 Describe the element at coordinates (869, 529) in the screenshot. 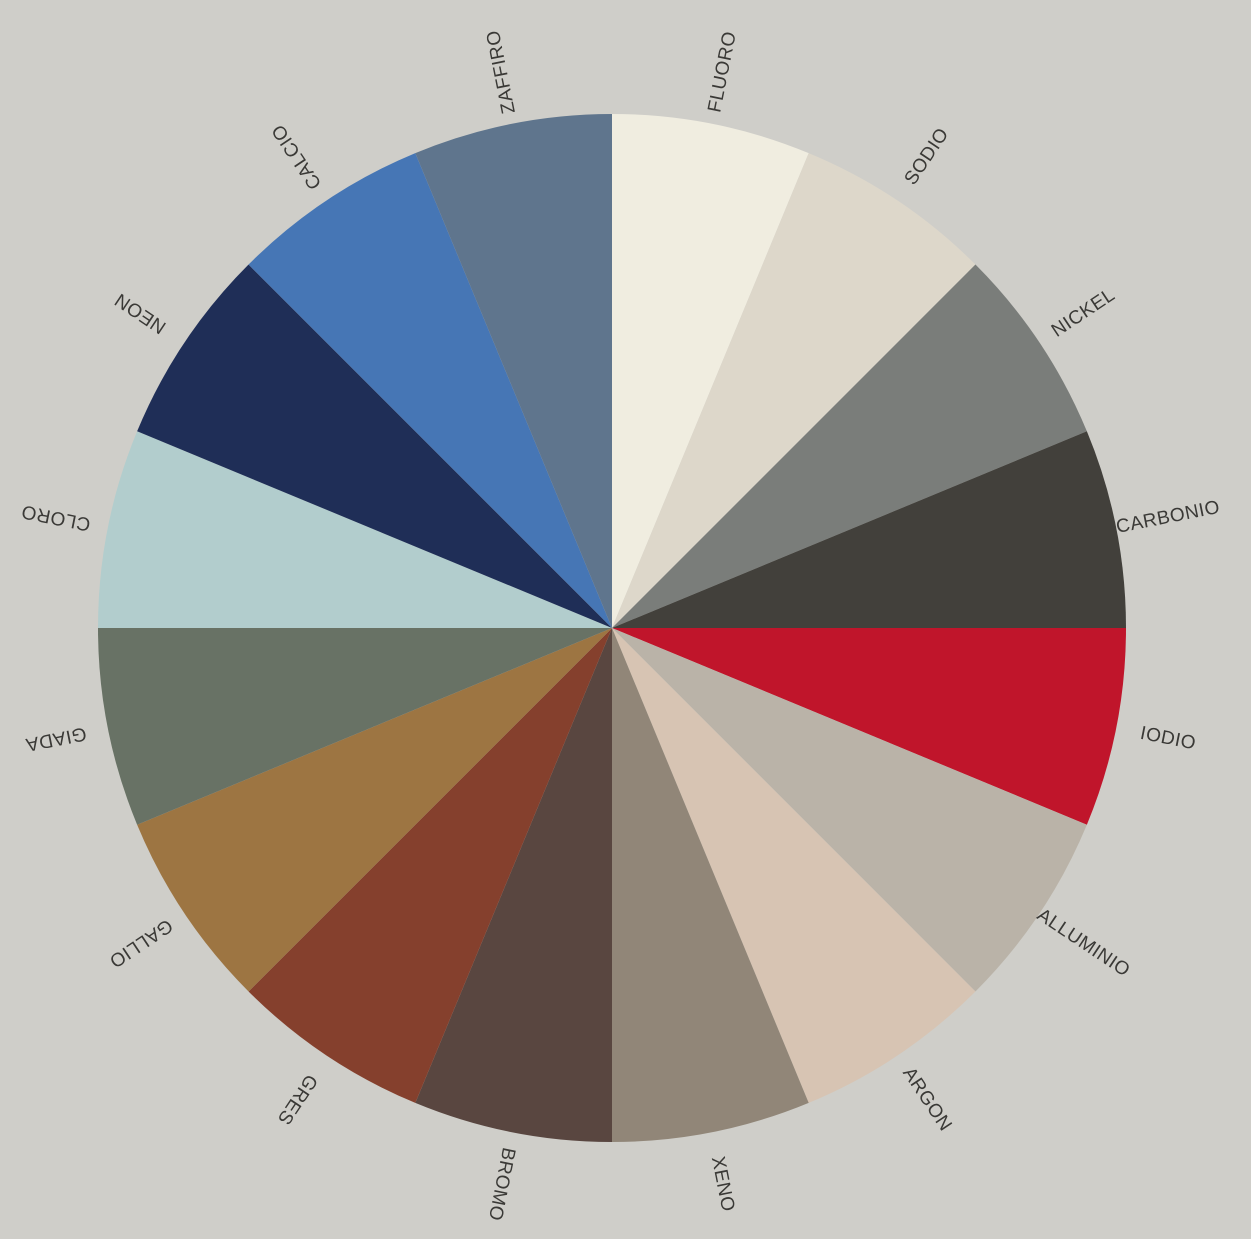

I see `slice-carbonio` at that location.